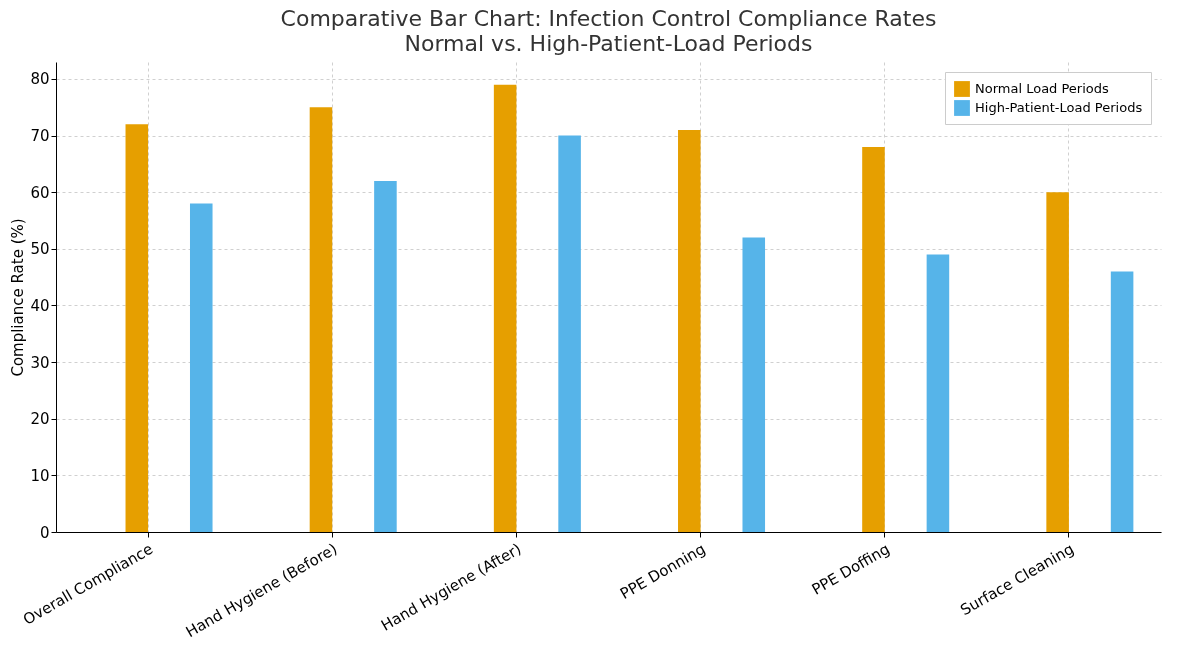 The height and width of the screenshot is (671, 1185). Describe the element at coordinates (40, 419) in the screenshot. I see `y-tick-label: 20` at that location.